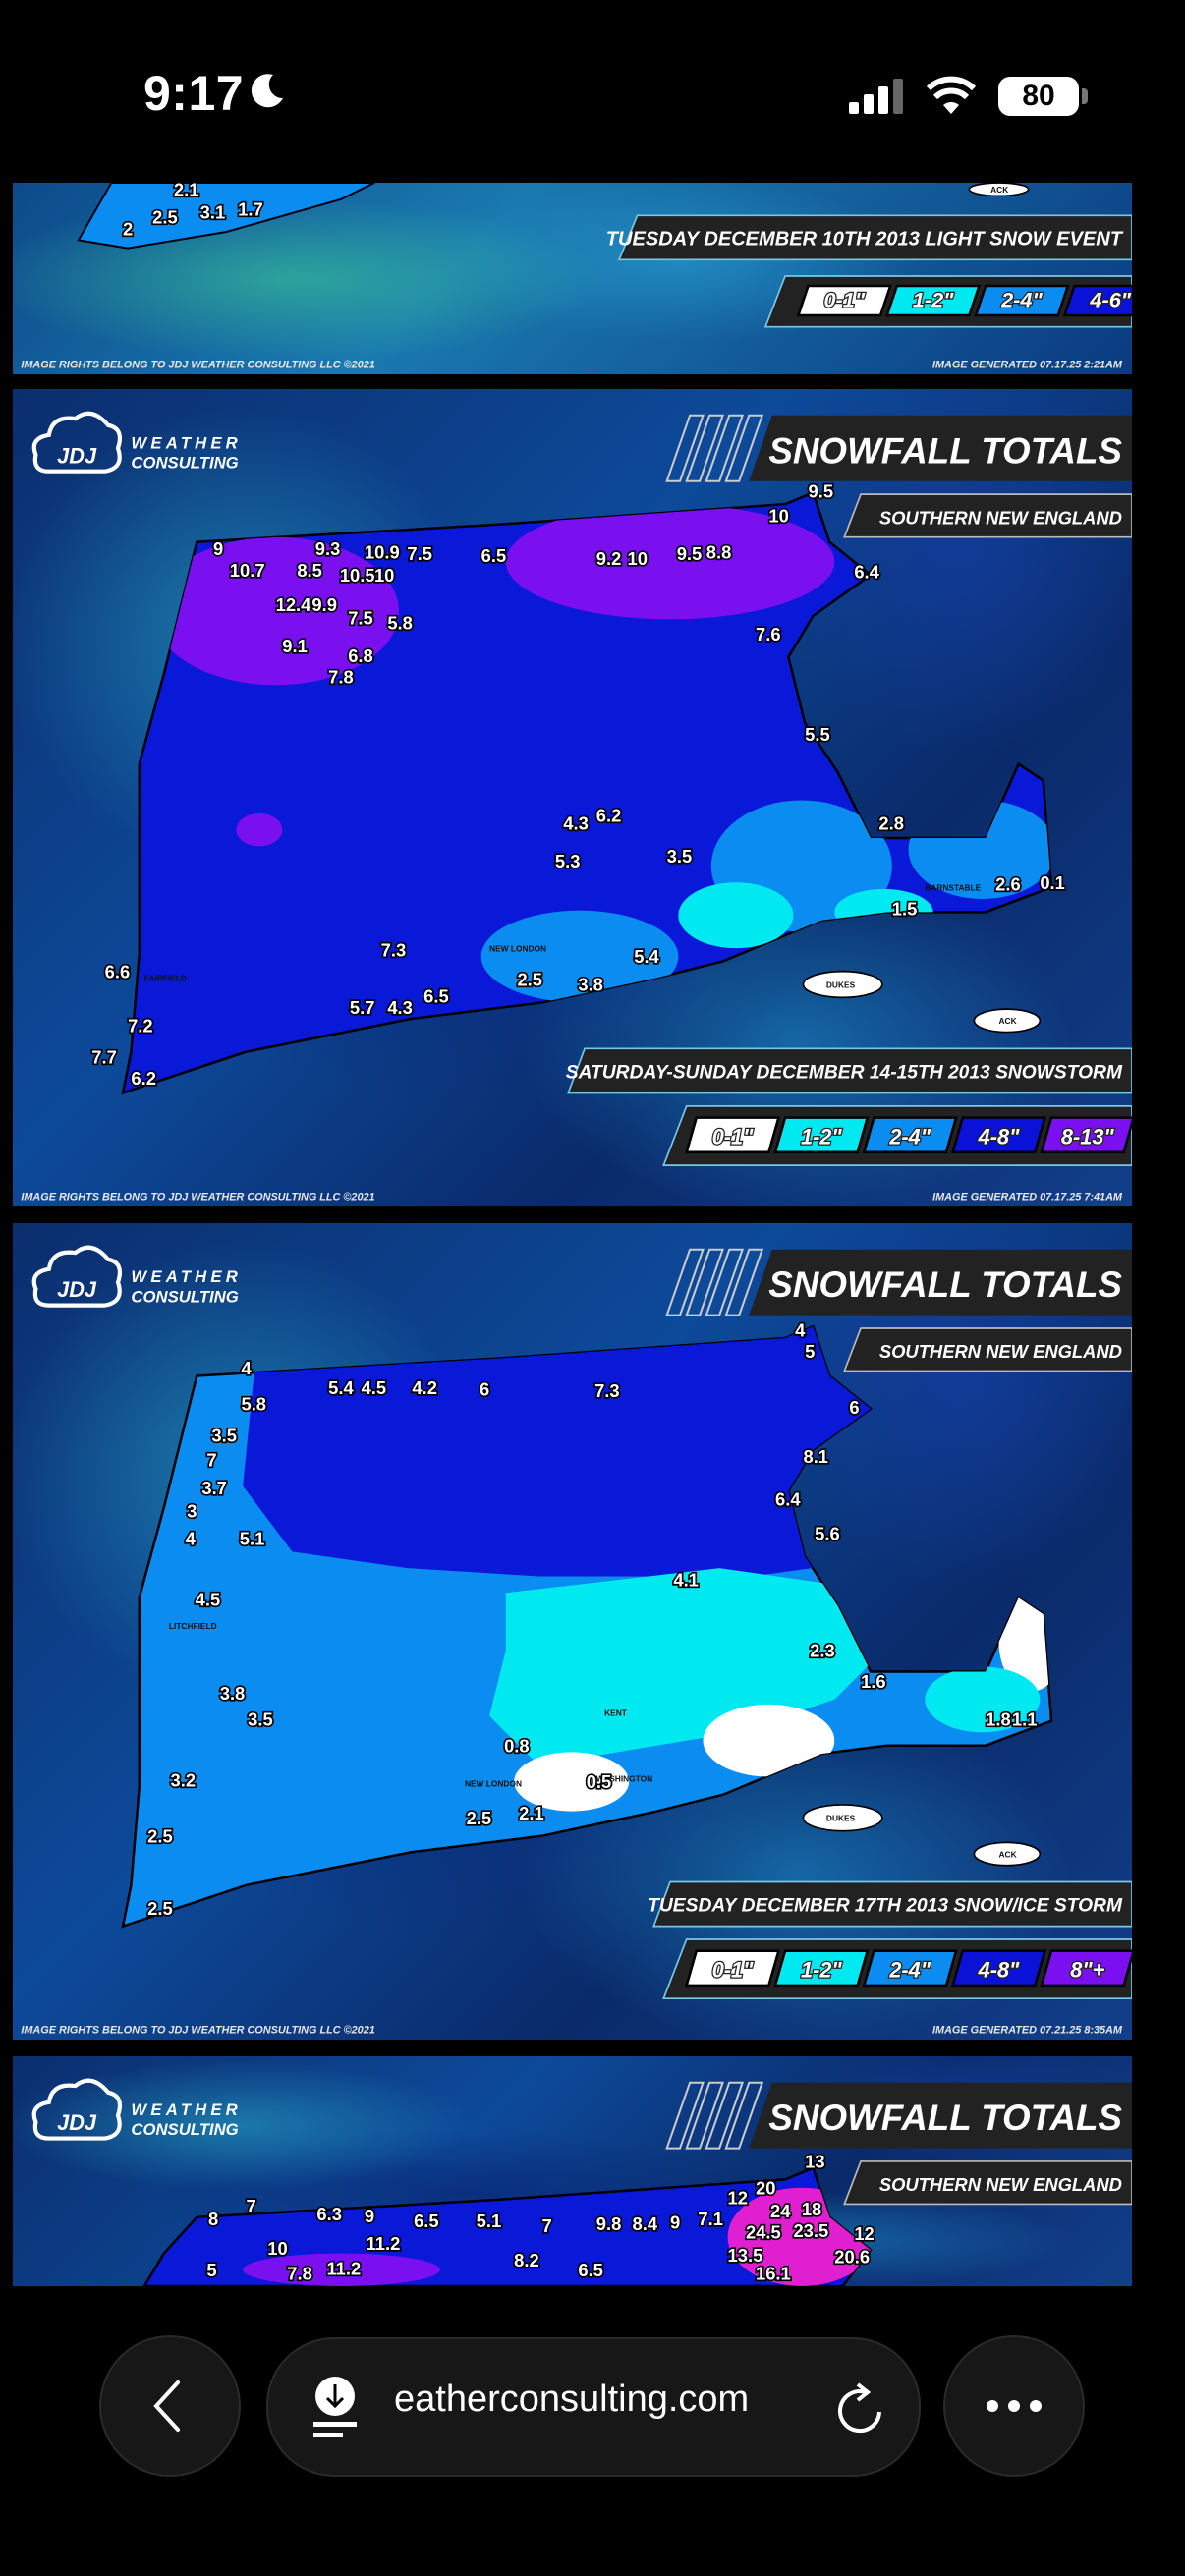 Image resolution: width=1185 pixels, height=2576 pixels. I want to click on snowfall-value: 6.6, so click(118, 971).